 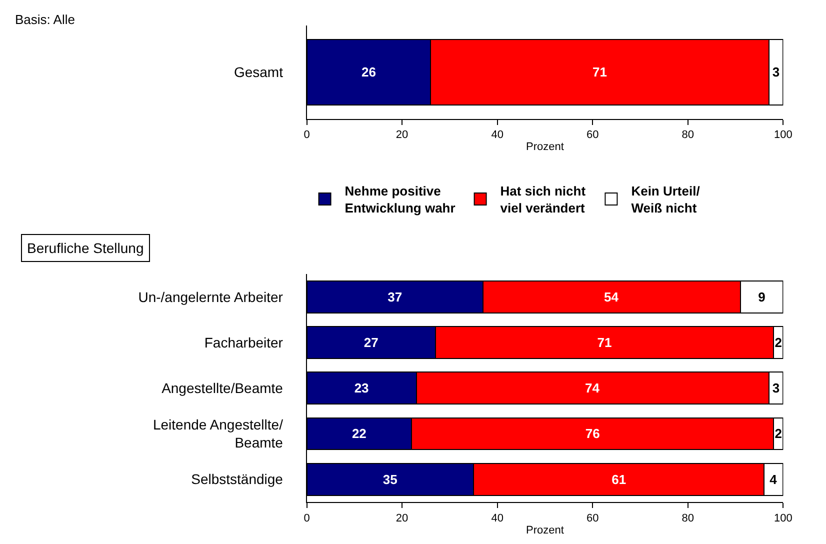 I want to click on data-label: 4, so click(x=774, y=479).